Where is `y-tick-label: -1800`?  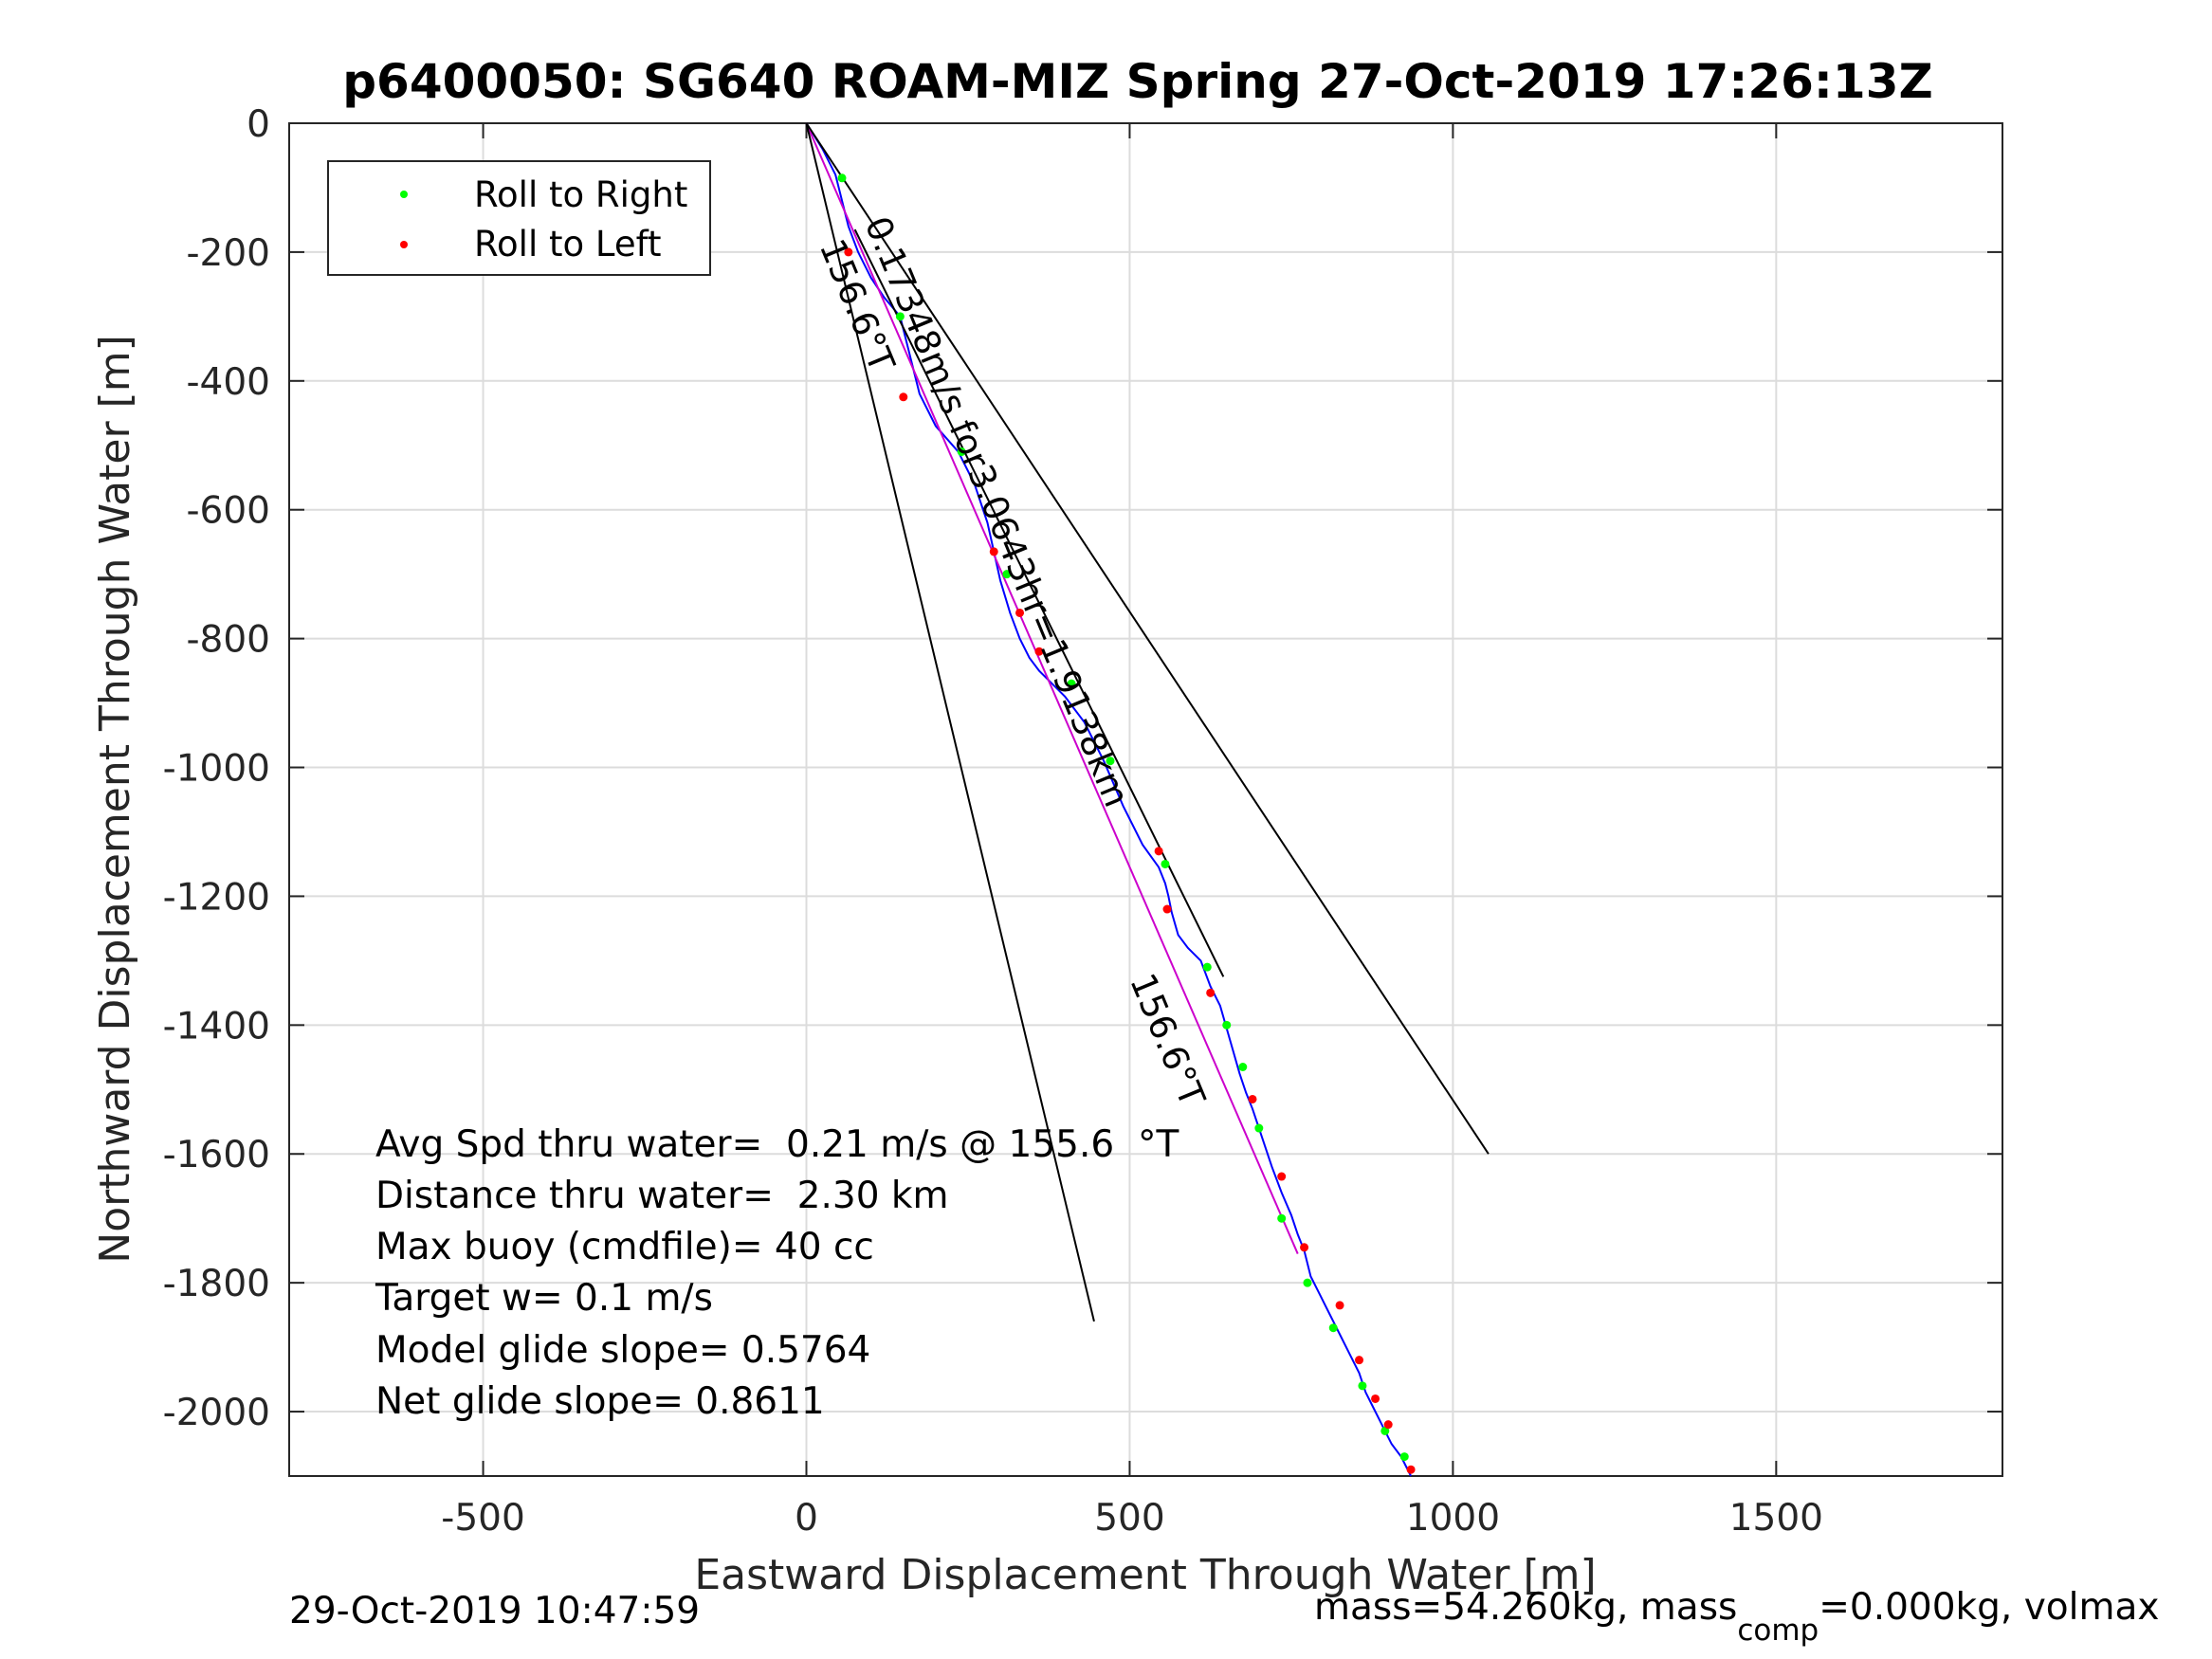 y-tick-label: -1800 is located at coordinates (216, 1284).